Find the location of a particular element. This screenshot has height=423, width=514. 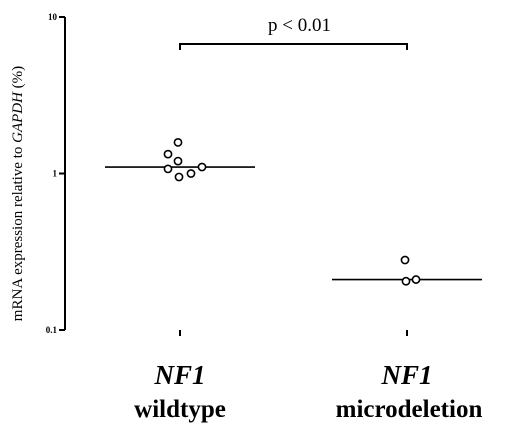

group-wildtype is located at coordinates (180, 160).